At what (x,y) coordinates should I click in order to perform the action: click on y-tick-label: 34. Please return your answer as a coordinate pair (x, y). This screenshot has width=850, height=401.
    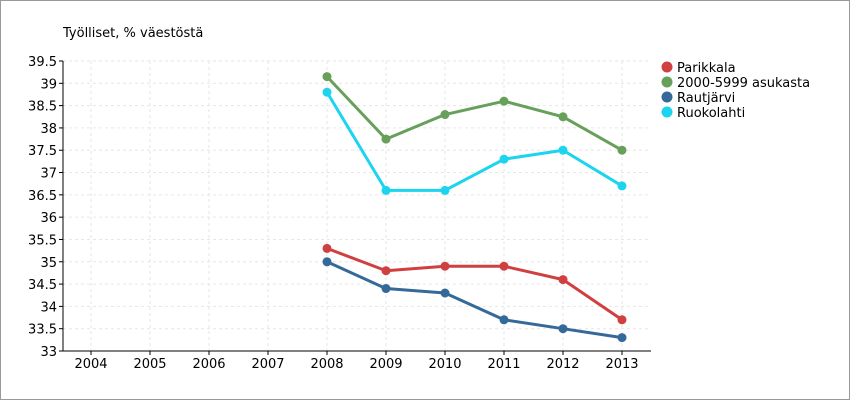
    Looking at the image, I should click on (48, 307).